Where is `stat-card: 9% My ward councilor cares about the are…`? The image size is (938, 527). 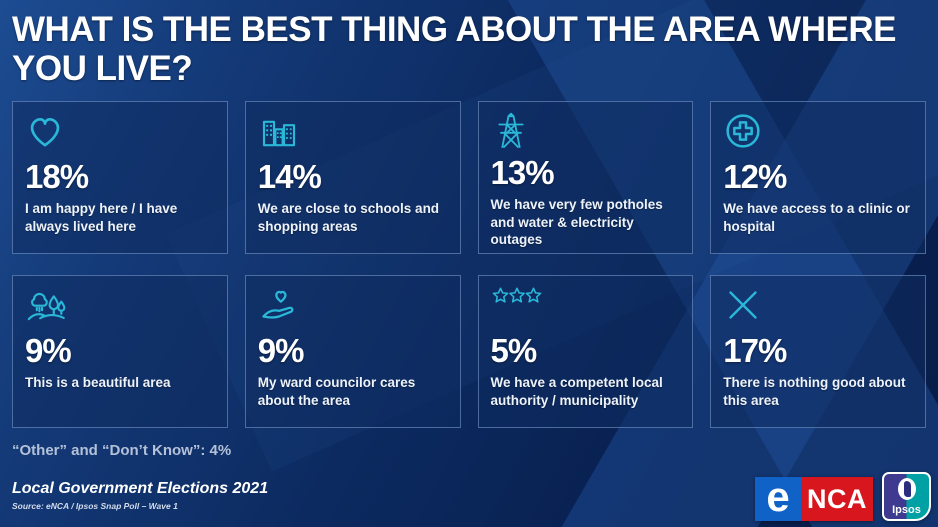 stat-card: 9% My ward councilor cares about the are… is located at coordinates (352, 352).